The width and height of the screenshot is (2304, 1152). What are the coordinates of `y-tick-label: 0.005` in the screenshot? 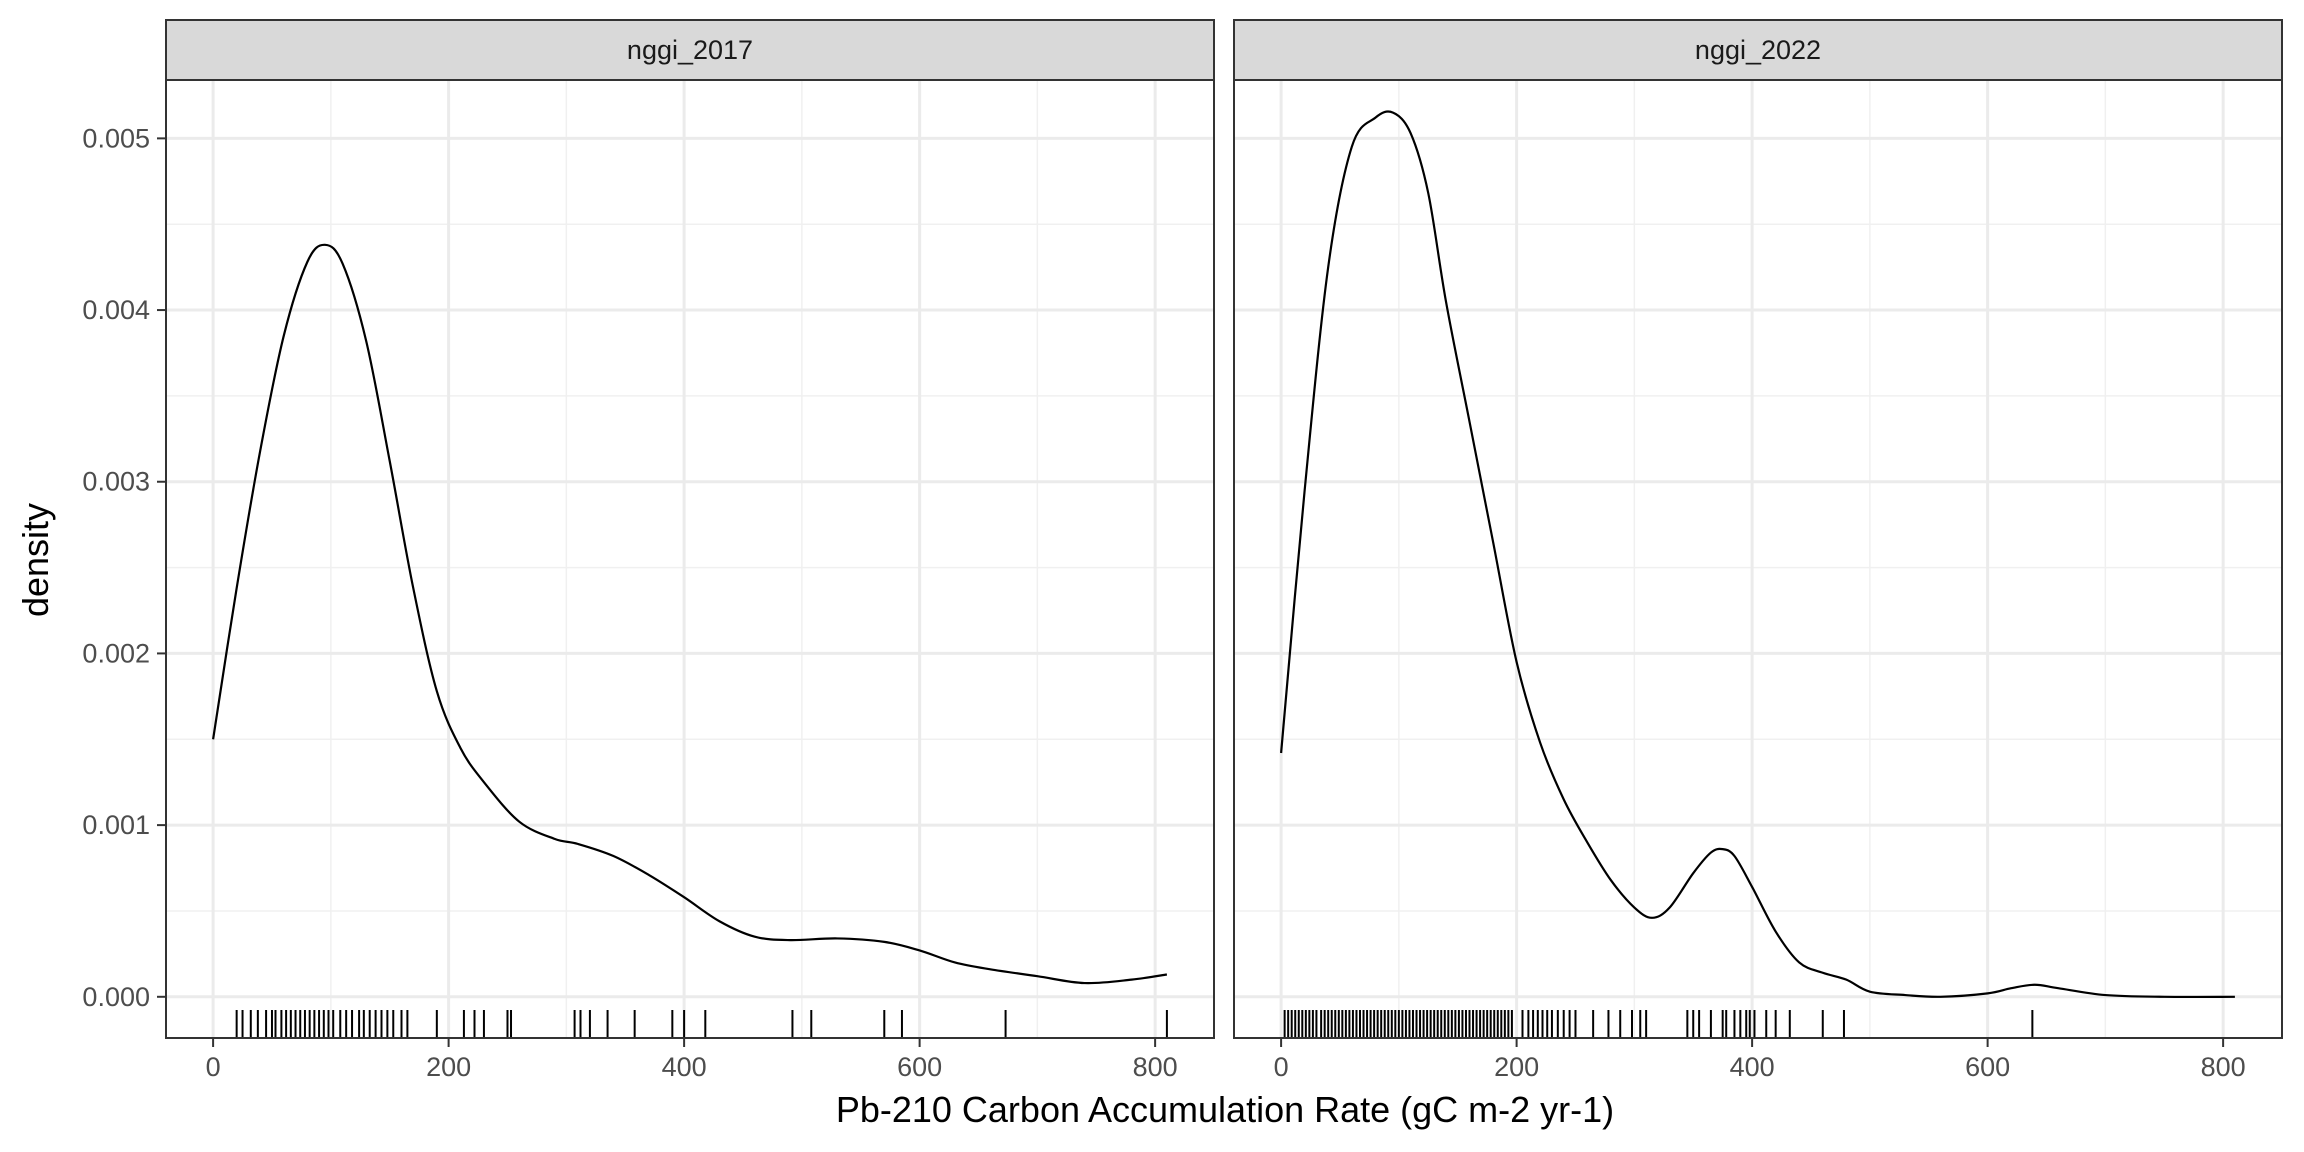 It's located at (116, 138).